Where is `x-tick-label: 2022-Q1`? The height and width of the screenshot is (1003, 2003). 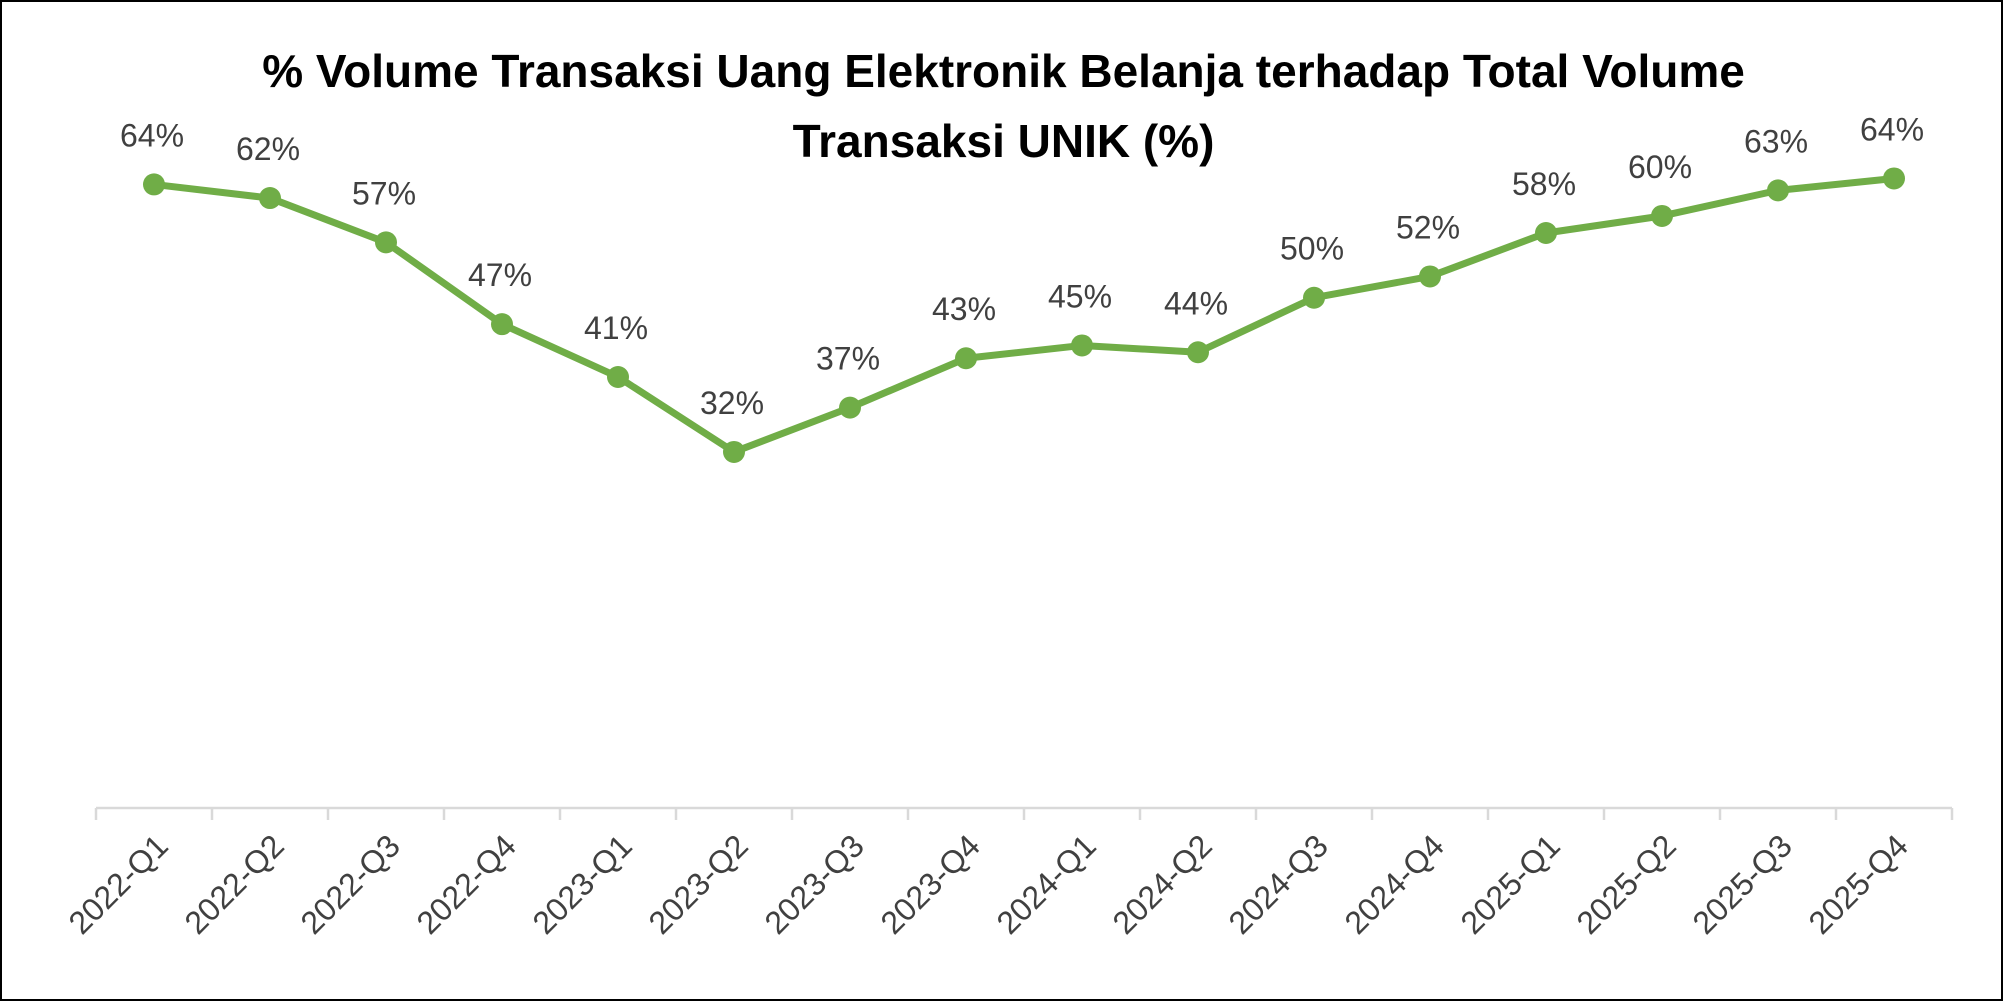 x-tick-label: 2022-Q1 is located at coordinates (118, 884).